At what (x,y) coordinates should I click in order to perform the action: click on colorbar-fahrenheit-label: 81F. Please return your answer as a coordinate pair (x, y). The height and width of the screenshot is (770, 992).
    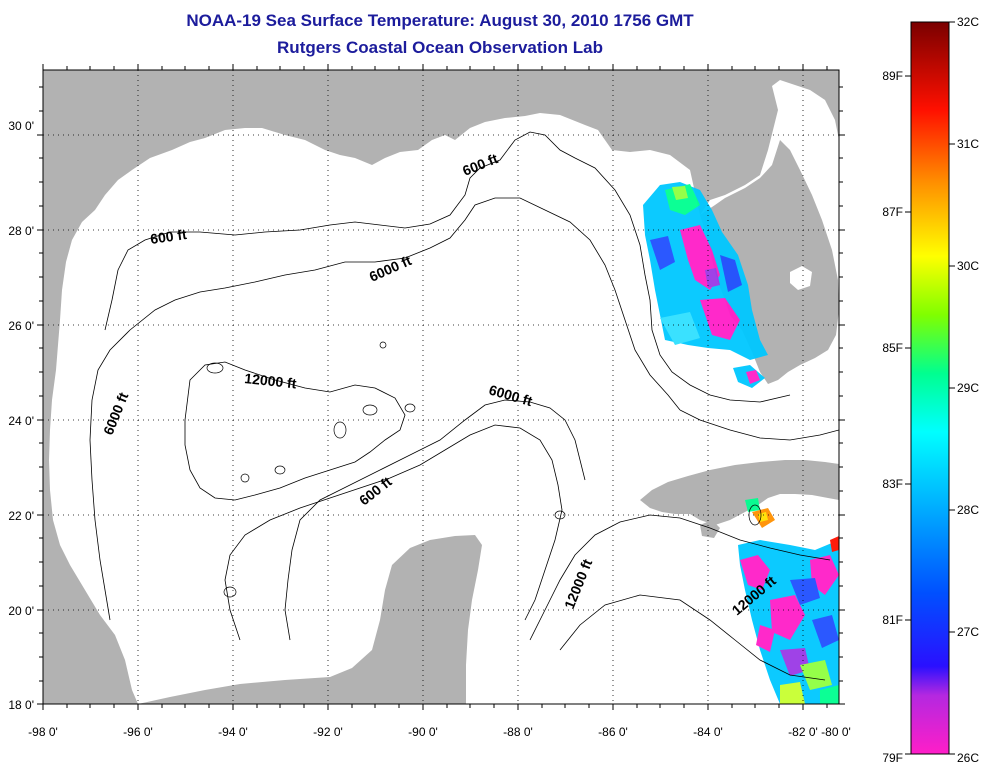
    Looking at the image, I should click on (892, 620).